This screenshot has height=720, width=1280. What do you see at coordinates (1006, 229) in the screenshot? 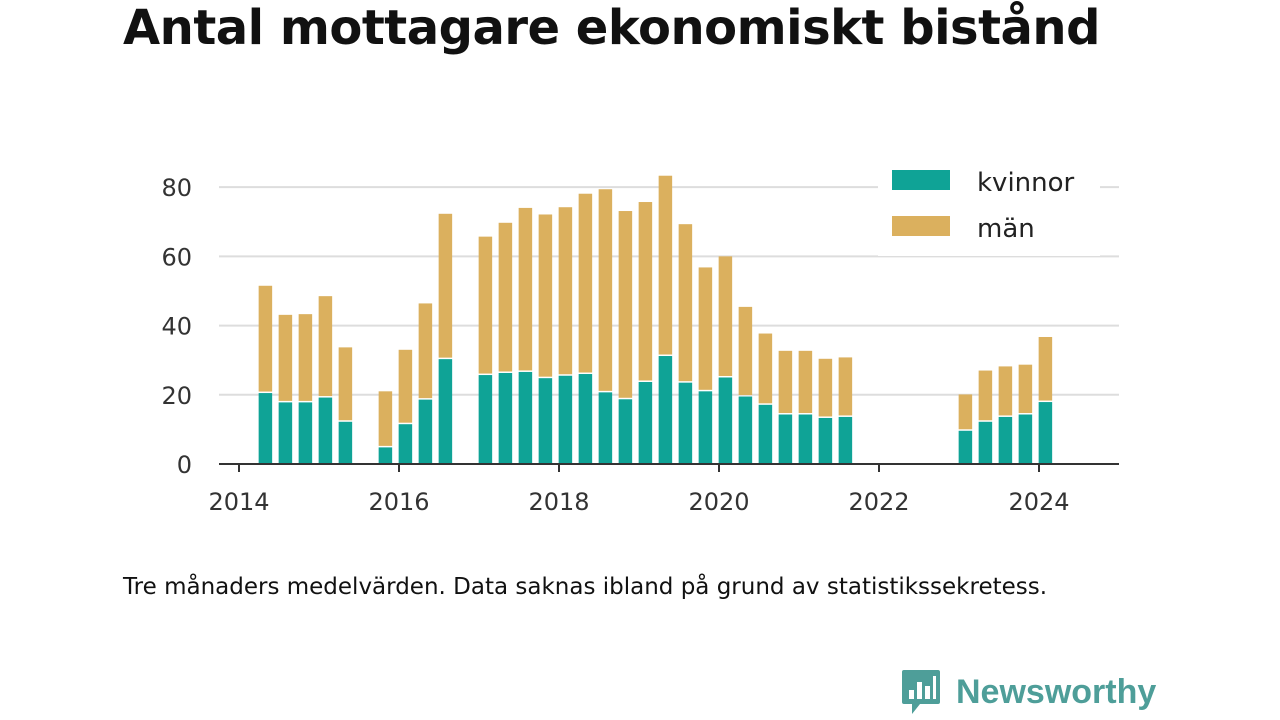
I see `legend-label-man: män` at bounding box center [1006, 229].